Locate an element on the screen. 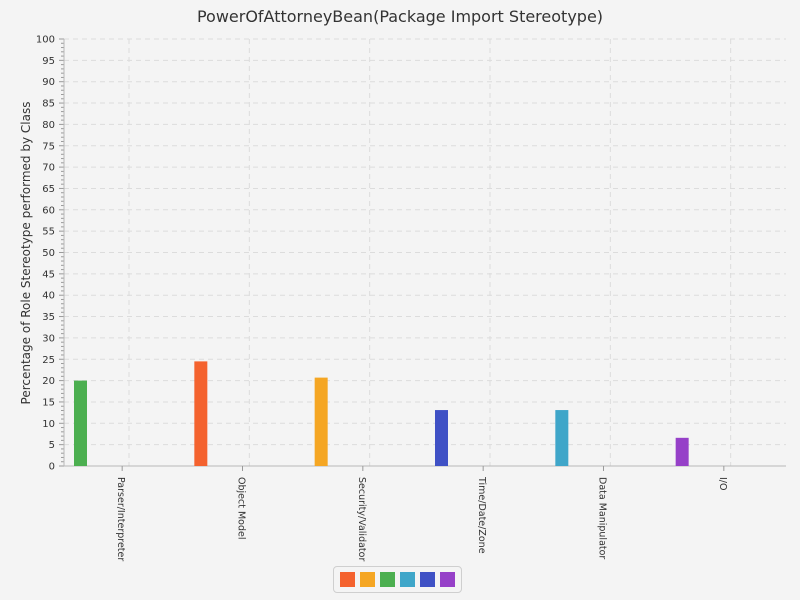 This screenshot has width=800, height=600. y-tick-label: 90 is located at coordinates (48, 82).